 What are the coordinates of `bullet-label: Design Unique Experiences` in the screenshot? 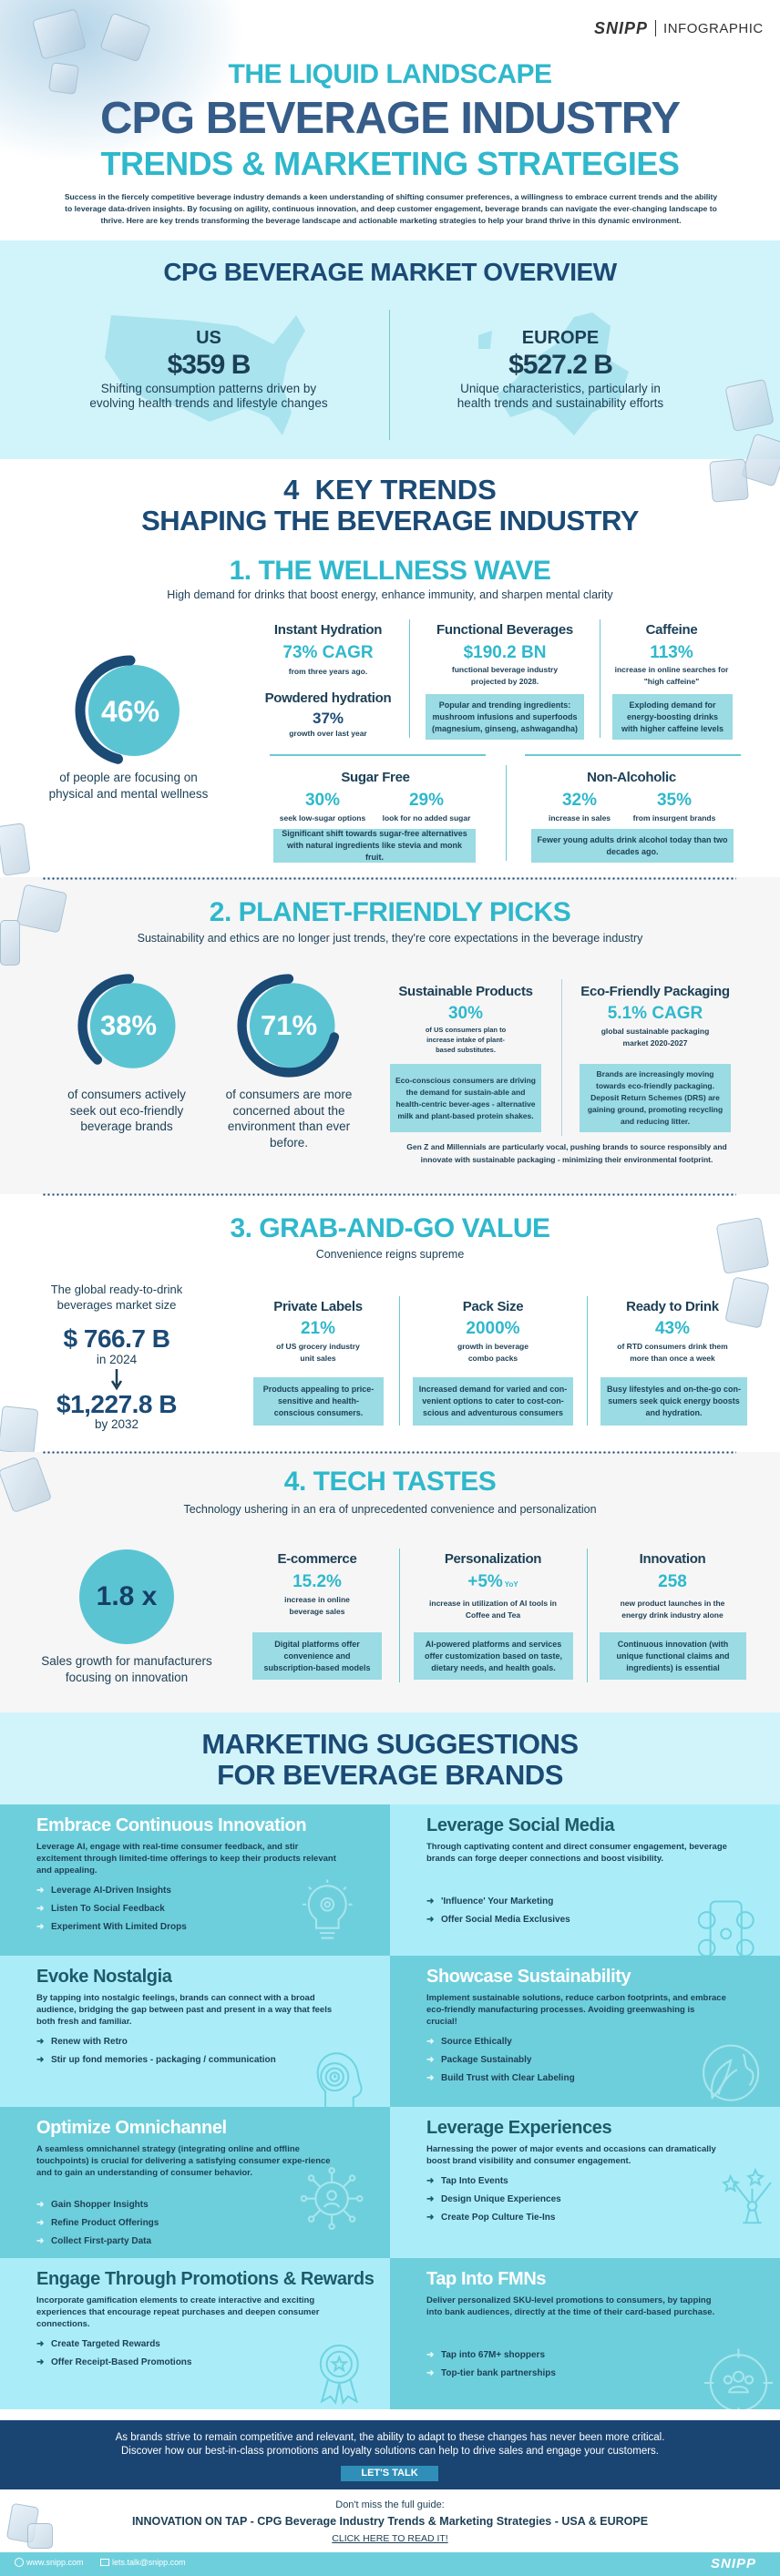 It's located at (501, 2199).